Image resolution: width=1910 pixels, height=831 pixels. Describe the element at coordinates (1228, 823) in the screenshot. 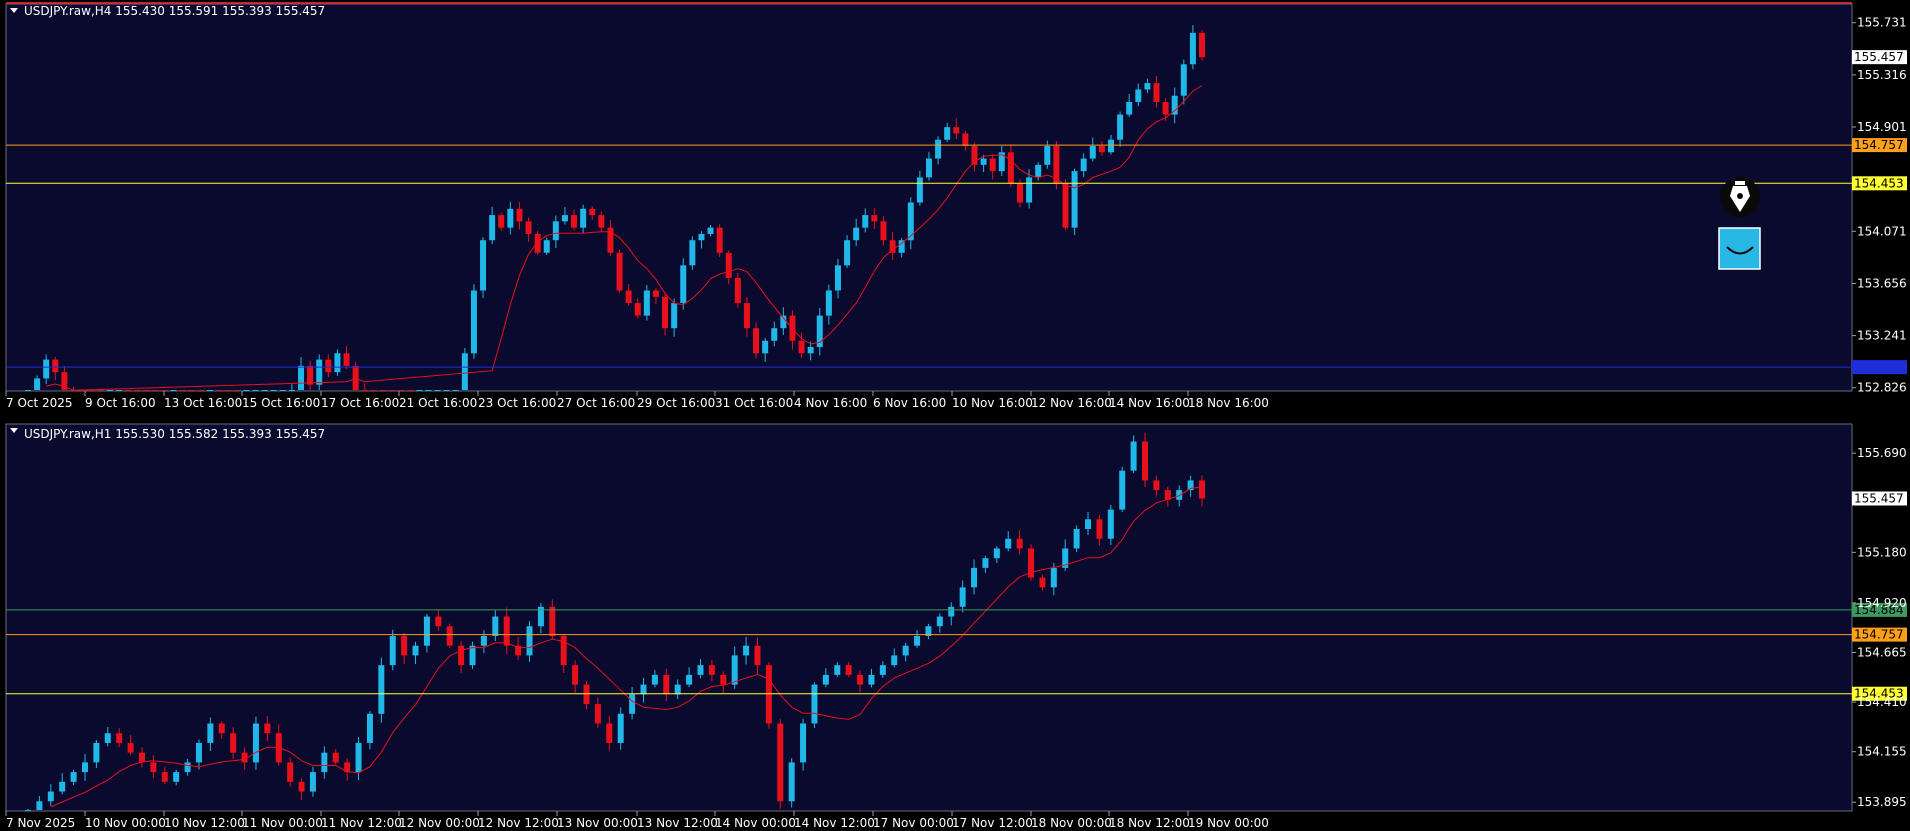

I see `time-tick-label: 19 Nov 00:00` at that location.